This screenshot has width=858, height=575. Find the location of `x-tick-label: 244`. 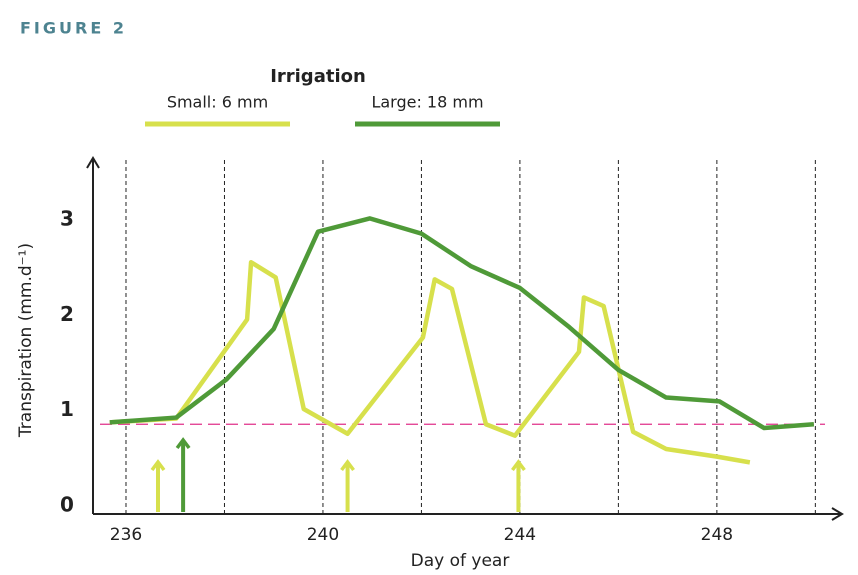

x-tick-label: 244 is located at coordinates (520, 535).